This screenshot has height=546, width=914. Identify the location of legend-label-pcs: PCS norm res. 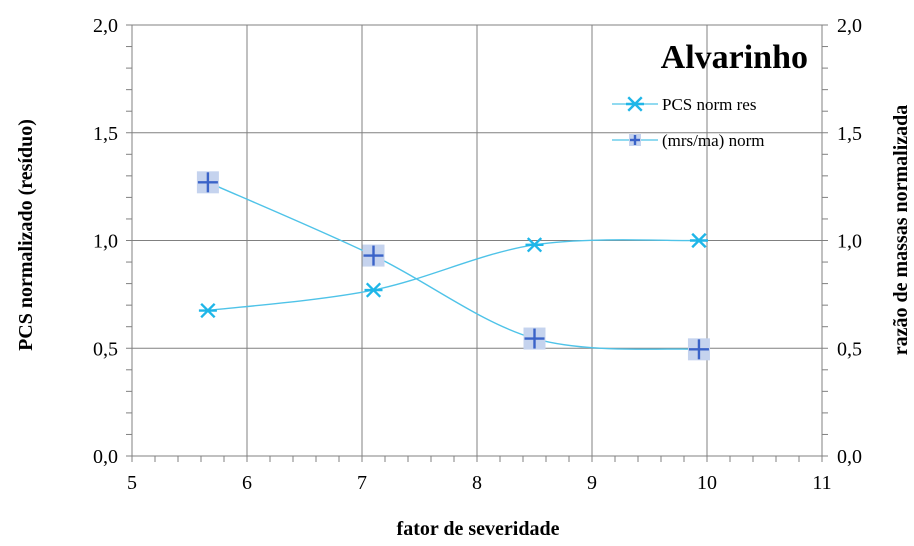
(709, 104).